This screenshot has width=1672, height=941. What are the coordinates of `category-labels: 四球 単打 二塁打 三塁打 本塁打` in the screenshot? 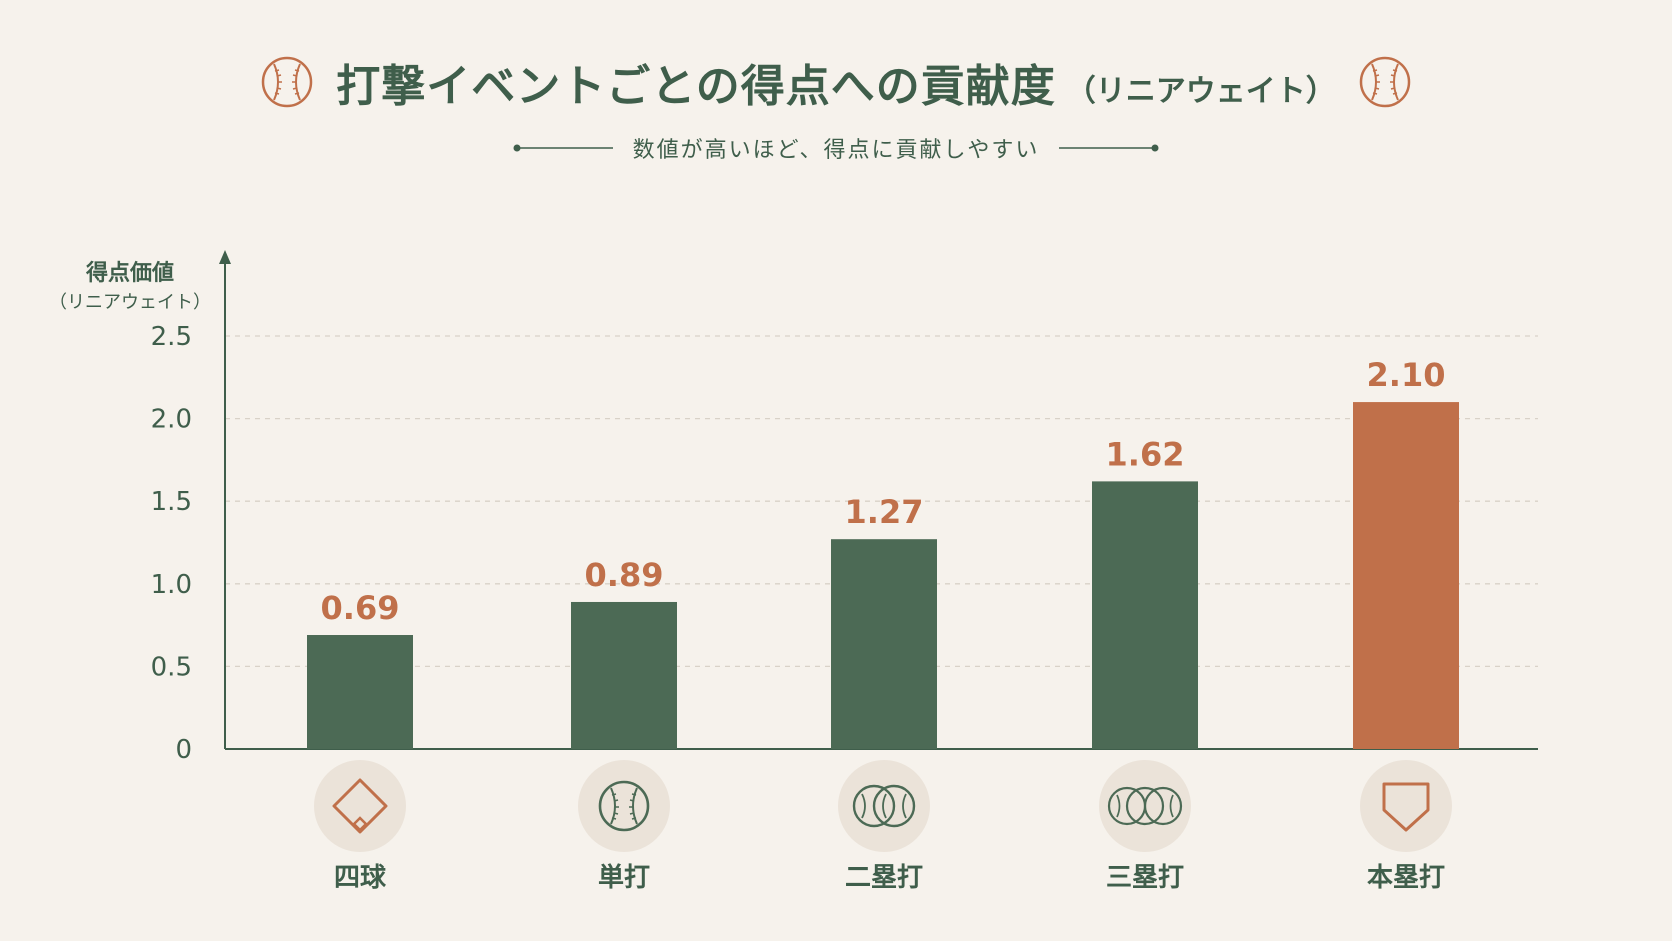 It's located at (889, 878).